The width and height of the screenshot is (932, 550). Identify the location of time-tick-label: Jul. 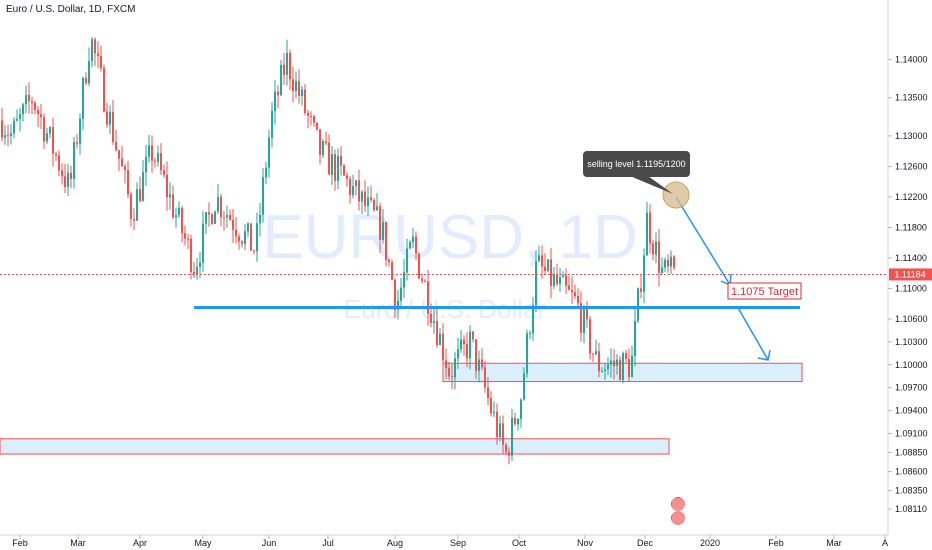
(328, 543).